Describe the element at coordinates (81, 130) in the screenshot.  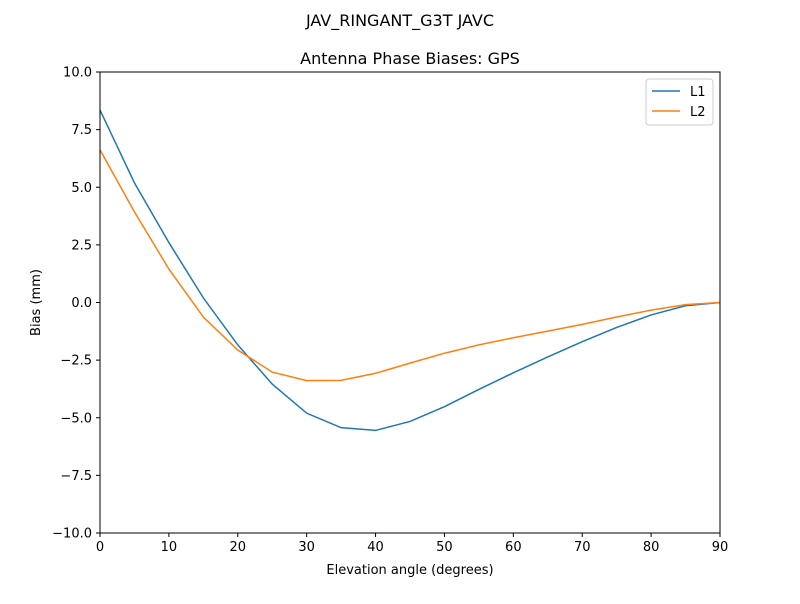
I see `y-tick-label: 7.5` at that location.